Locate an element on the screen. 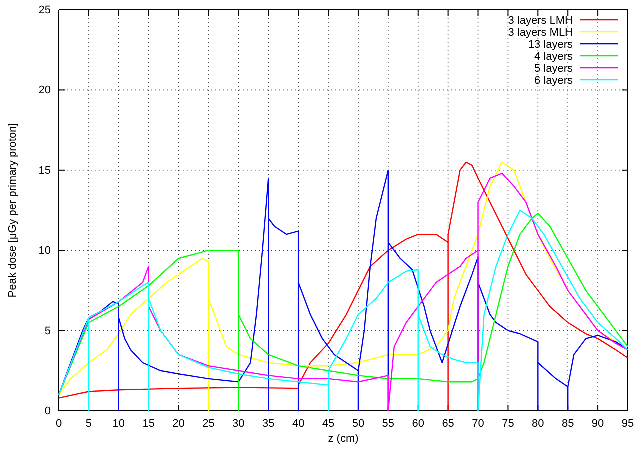 Image resolution: width=639 pixels, height=450 pixels. legend-label: 3 layers MLH is located at coordinates (541, 33).